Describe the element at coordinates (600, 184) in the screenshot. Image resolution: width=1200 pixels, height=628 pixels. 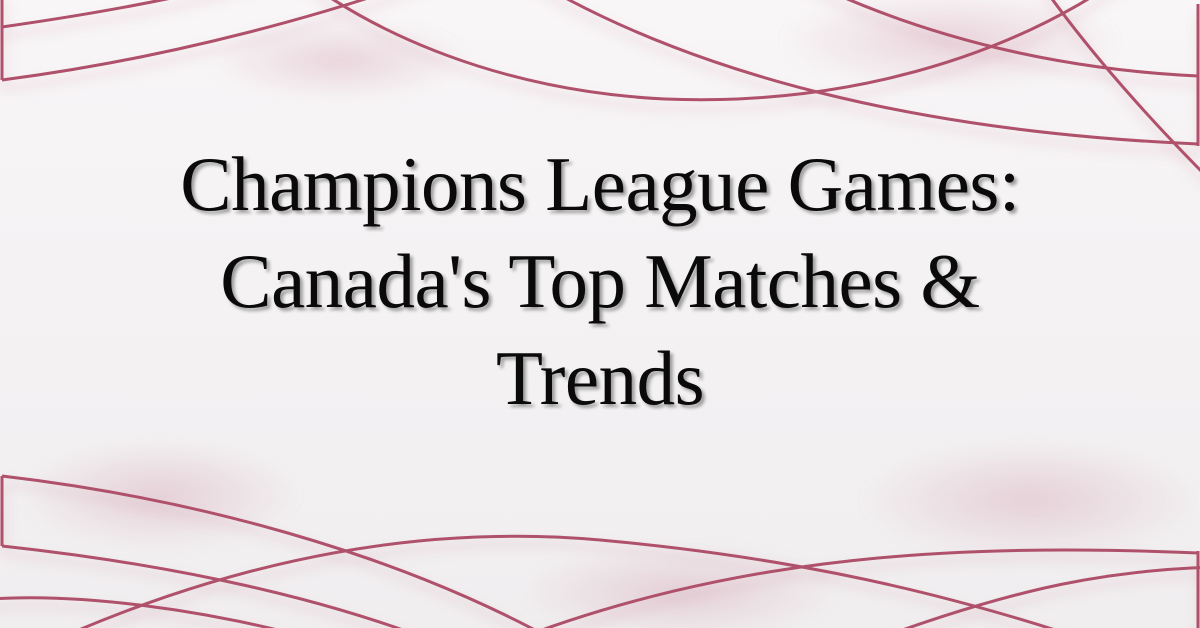
I see `title-line-1: Champions League Games:` at that location.